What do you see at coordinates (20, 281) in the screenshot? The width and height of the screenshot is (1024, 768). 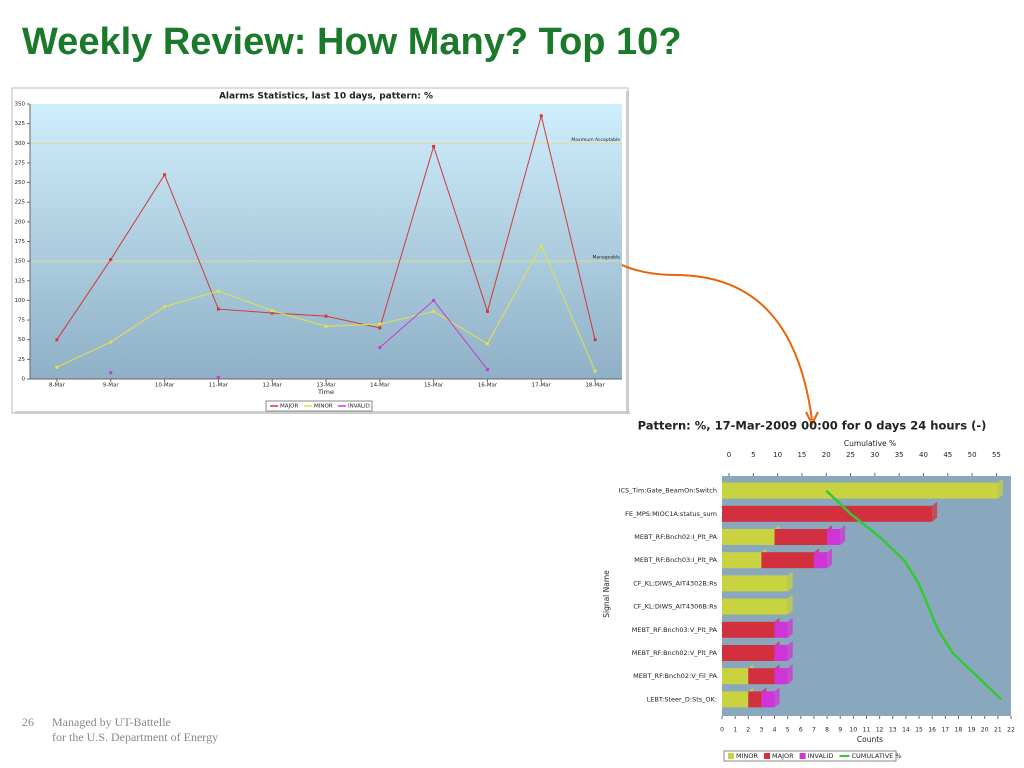 I see `y-tick-label: 125` at bounding box center [20, 281].